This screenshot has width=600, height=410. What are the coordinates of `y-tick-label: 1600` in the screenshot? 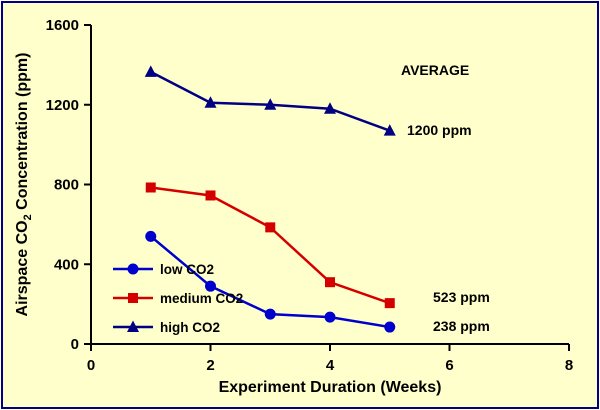 It's located at (62, 25).